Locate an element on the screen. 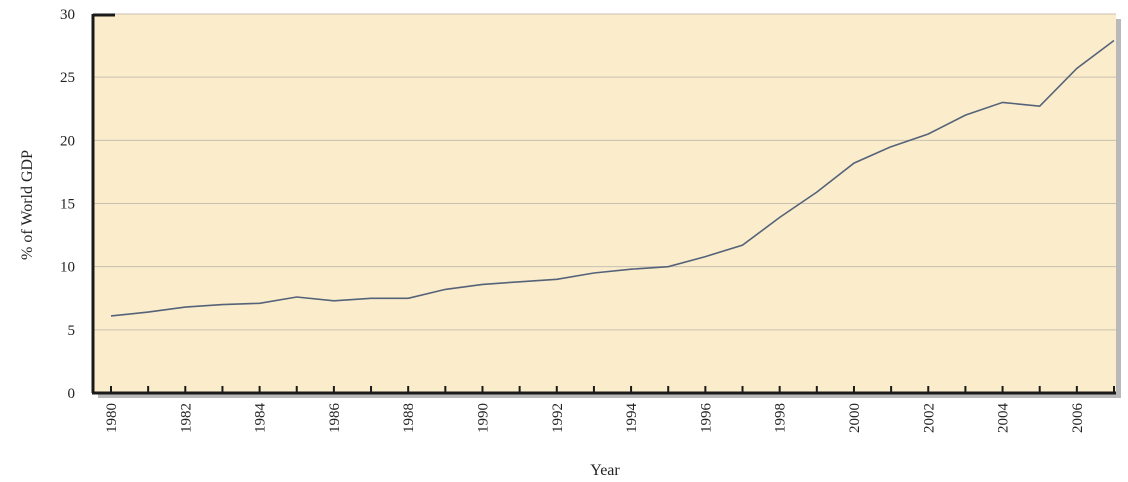 This screenshot has height=482, width=1128. y-axis-title: % of World GDP is located at coordinates (27, 205).